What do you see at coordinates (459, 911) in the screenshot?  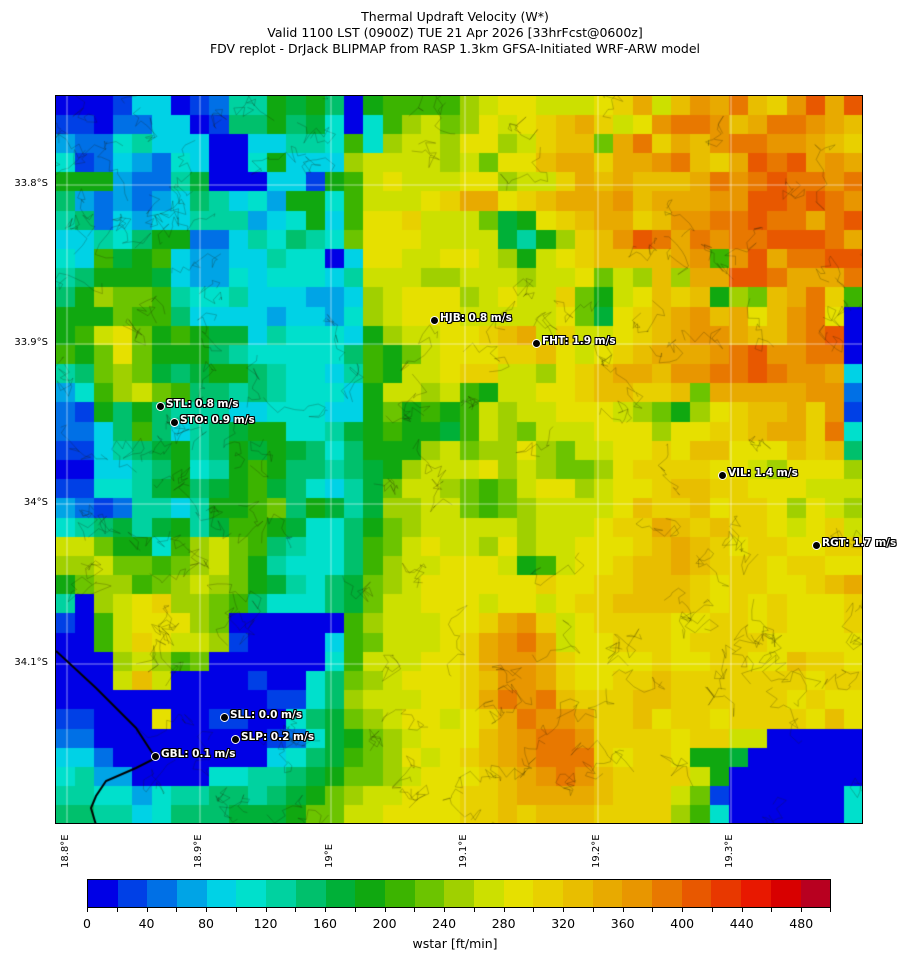 I see `colorbar-ticks` at bounding box center [459, 911].